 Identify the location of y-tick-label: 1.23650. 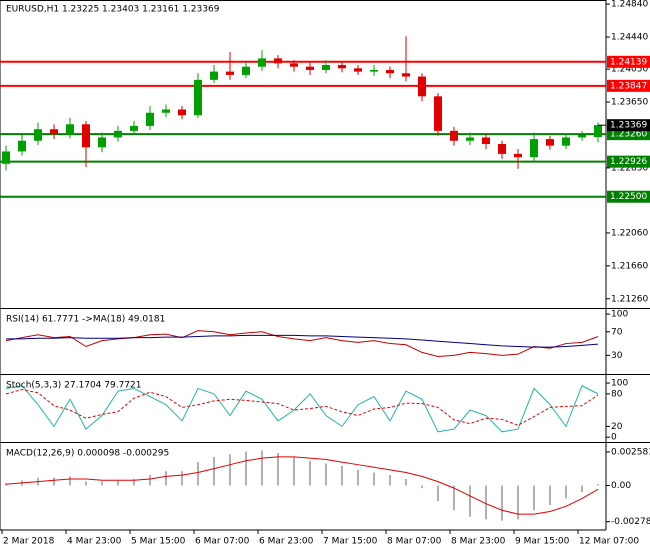
(629, 103).